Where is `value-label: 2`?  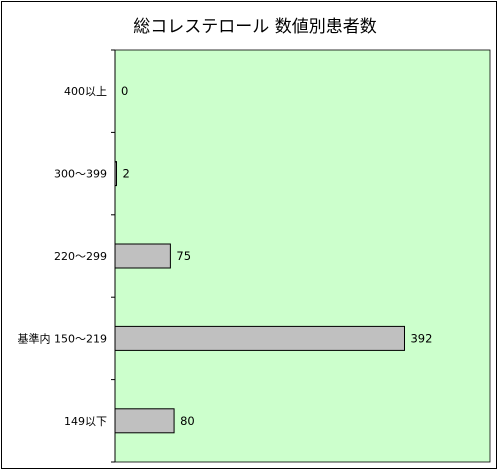 value-label: 2 is located at coordinates (125, 174).